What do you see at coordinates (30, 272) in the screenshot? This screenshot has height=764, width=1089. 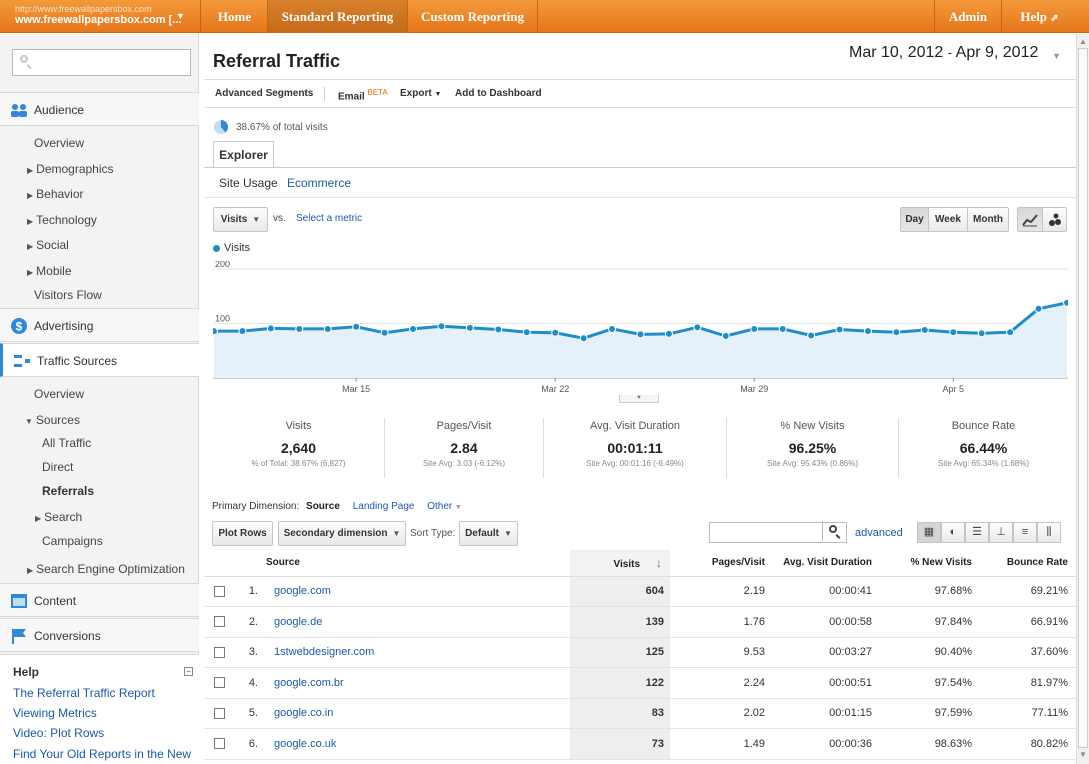 I see `expand-arrow-icon: ▶` at bounding box center [30, 272].